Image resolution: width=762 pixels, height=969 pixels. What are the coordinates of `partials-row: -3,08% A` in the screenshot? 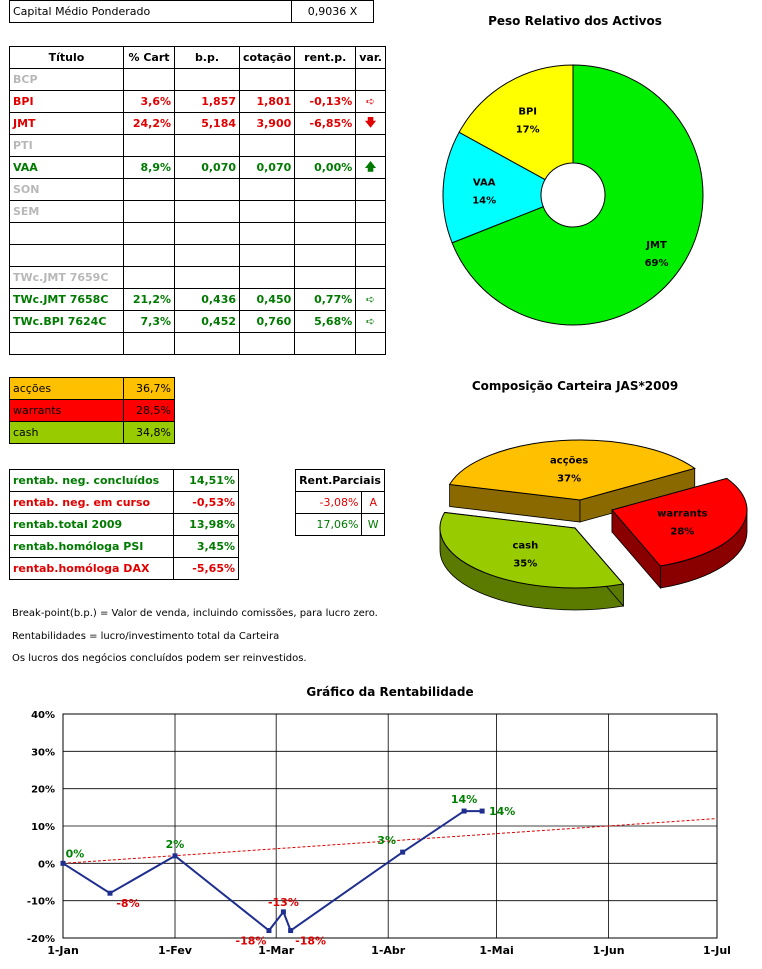 It's located at (339, 502).